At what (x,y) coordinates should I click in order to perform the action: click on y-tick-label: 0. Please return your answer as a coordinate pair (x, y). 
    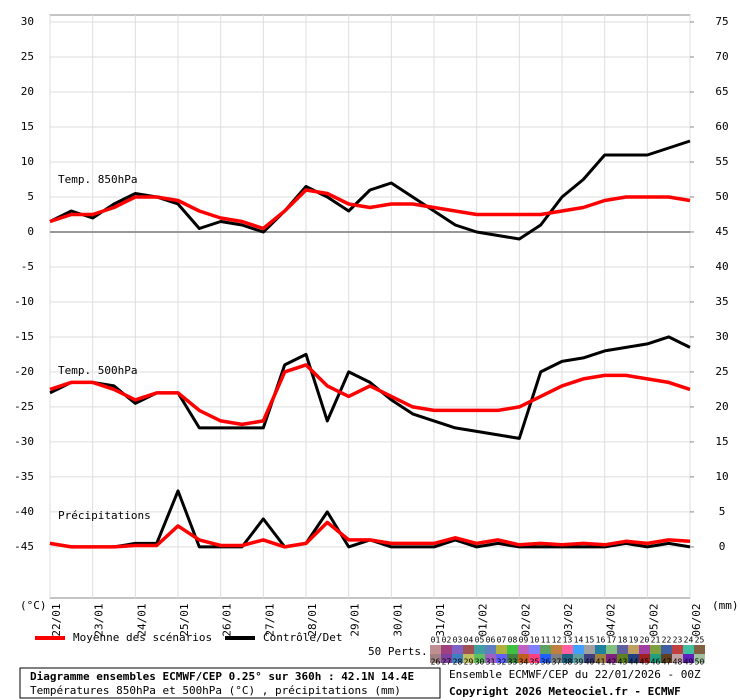
    Looking at the image, I should click on (30, 231).